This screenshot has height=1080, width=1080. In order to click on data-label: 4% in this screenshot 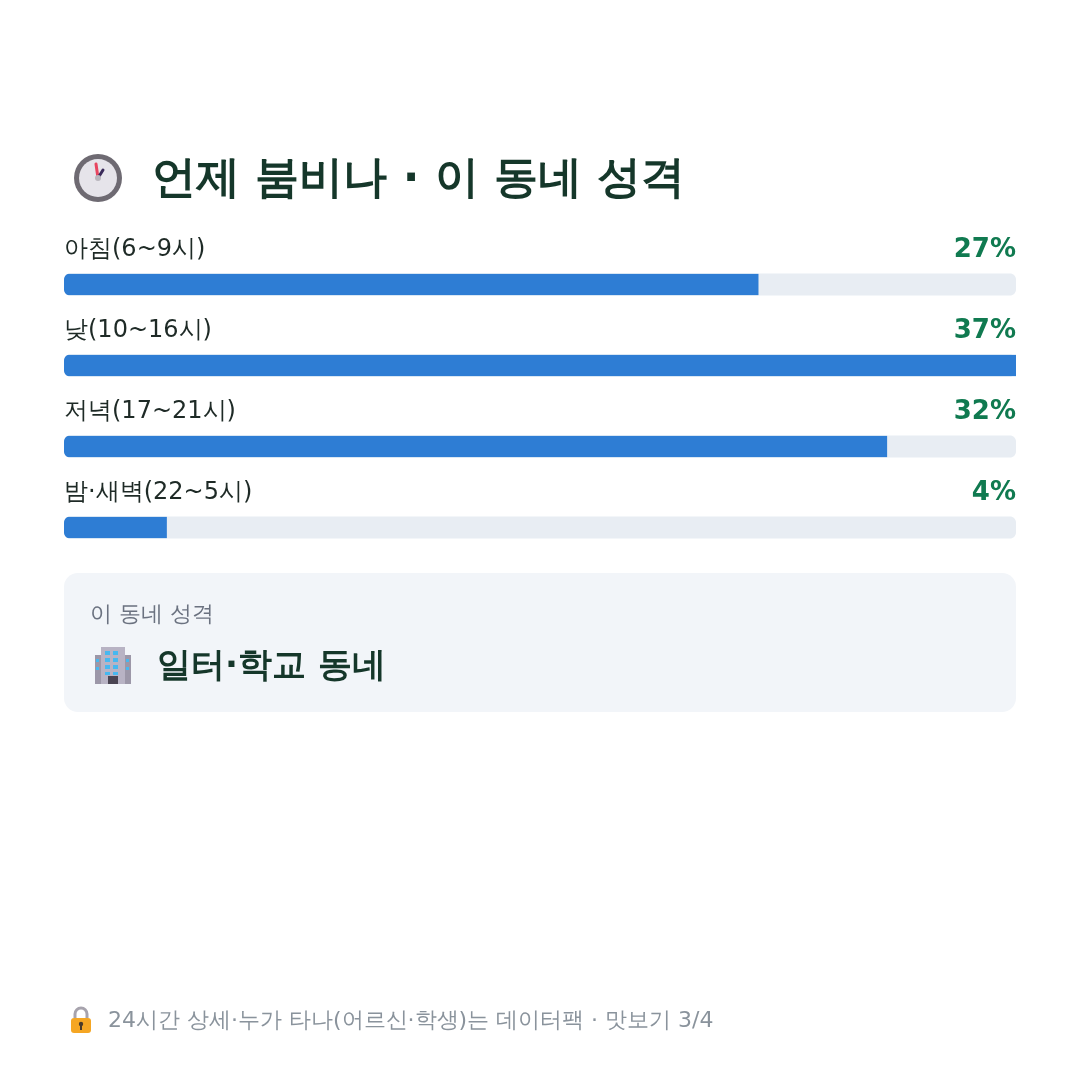, I will do `click(993, 490)`.